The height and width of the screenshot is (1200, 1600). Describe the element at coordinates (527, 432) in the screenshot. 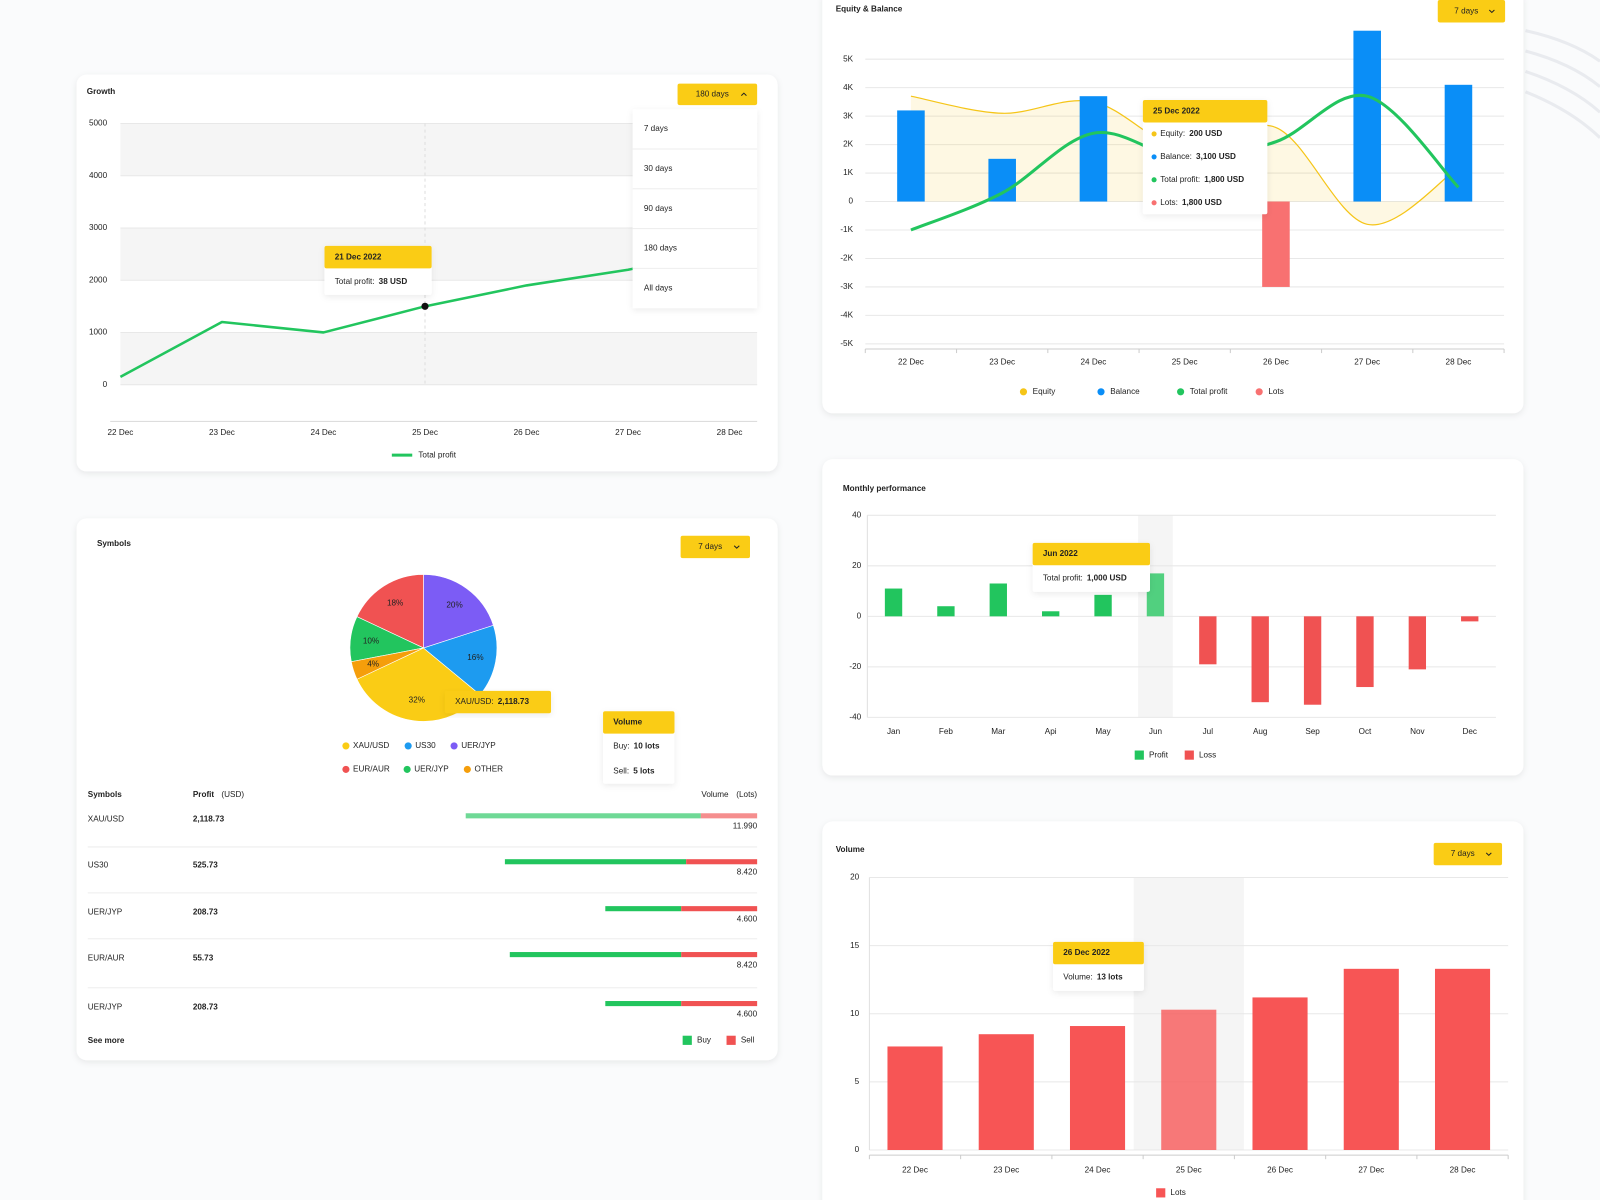

I see `x-tick-label: 26 Dec` at that location.